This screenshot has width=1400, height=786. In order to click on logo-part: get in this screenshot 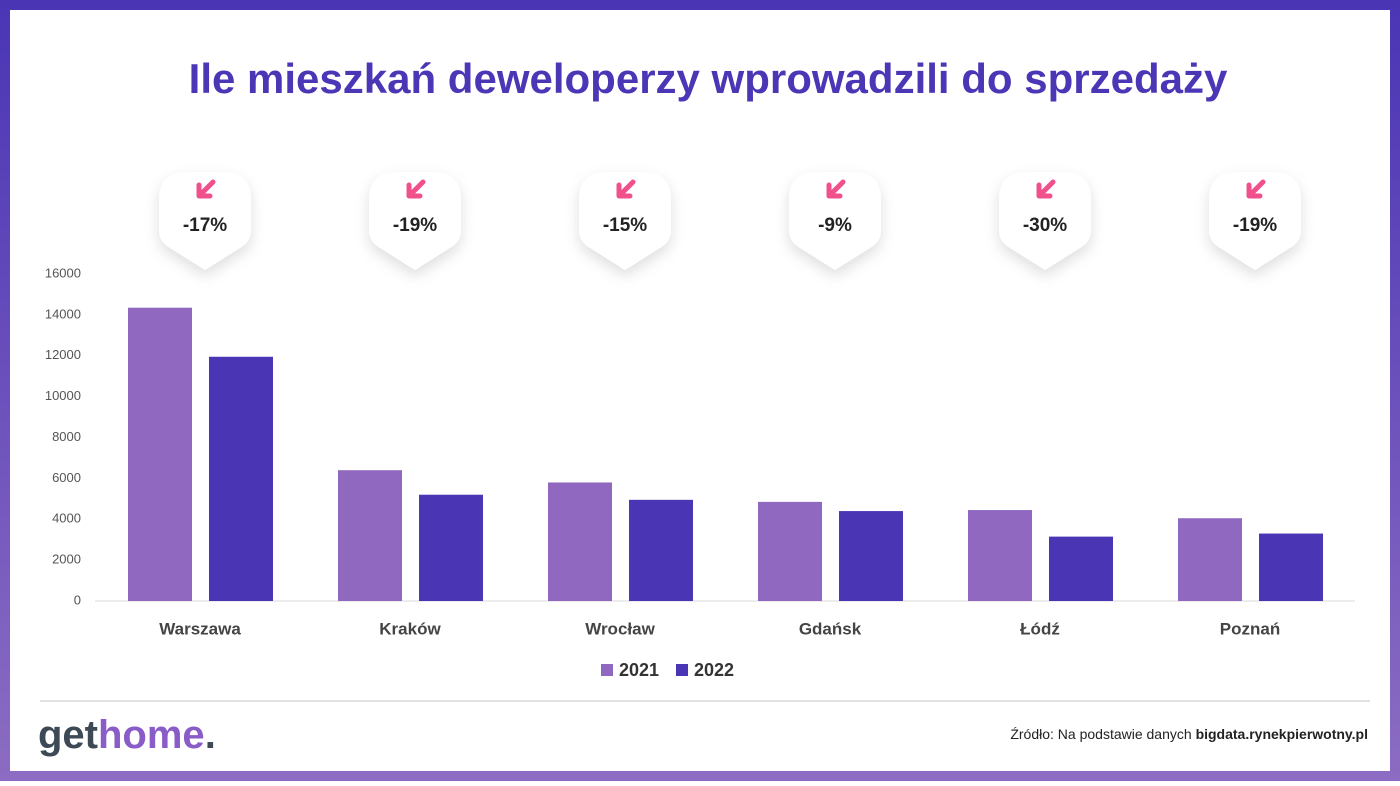, I will do `click(68, 735)`.